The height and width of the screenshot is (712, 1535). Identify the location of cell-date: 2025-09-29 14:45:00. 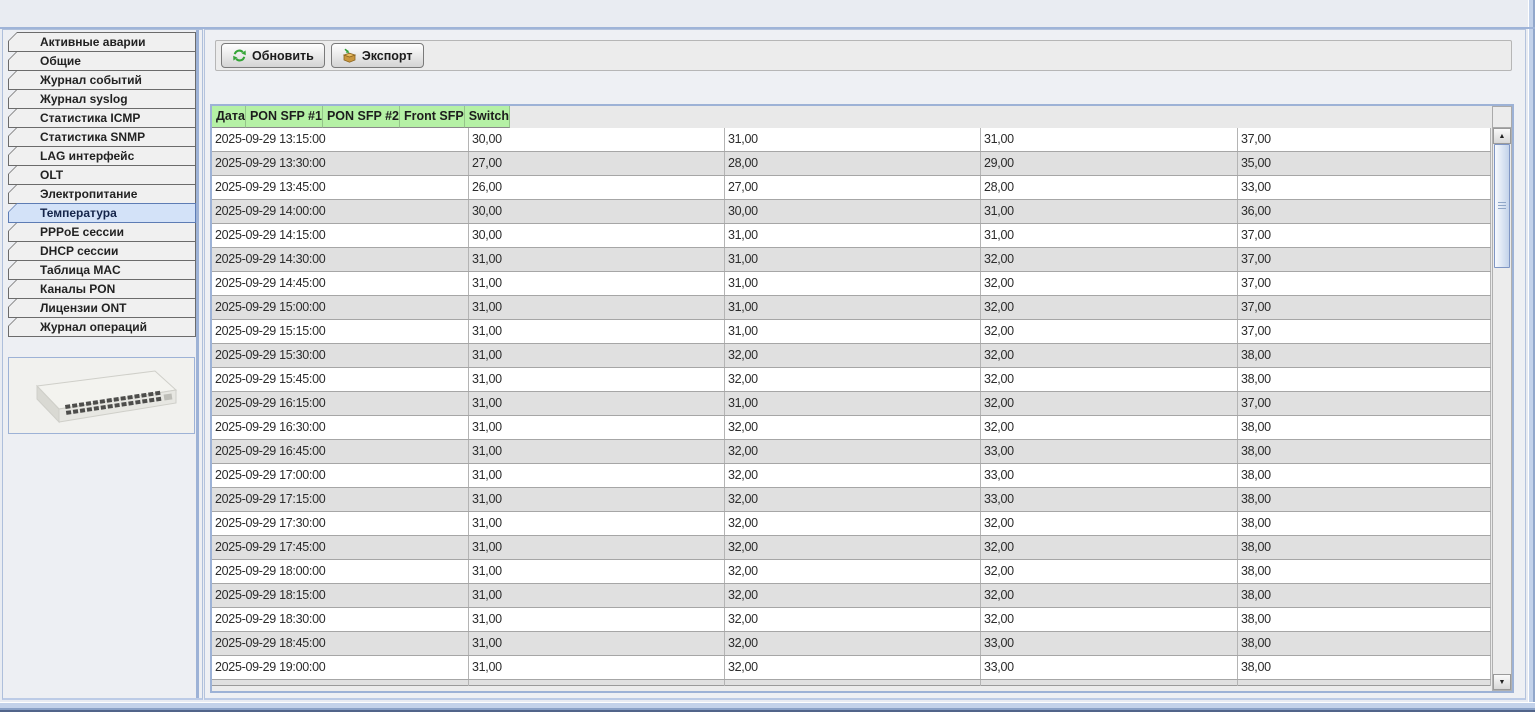
(340, 283).